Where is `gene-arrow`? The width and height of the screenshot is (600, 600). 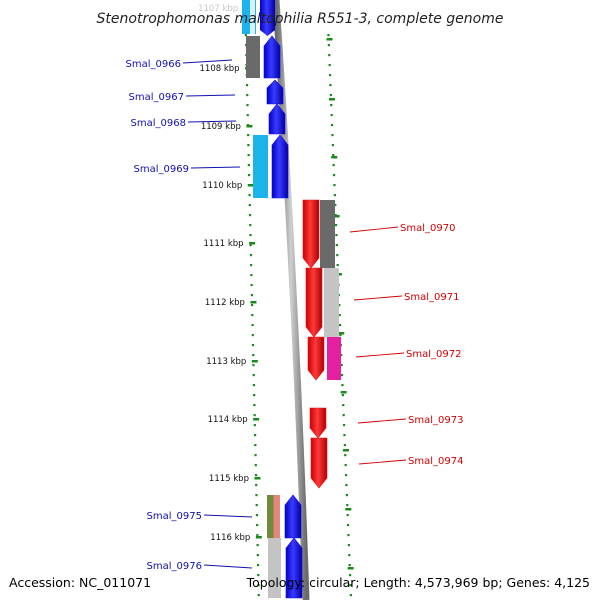
gene-arrow is located at coordinates (267, 18).